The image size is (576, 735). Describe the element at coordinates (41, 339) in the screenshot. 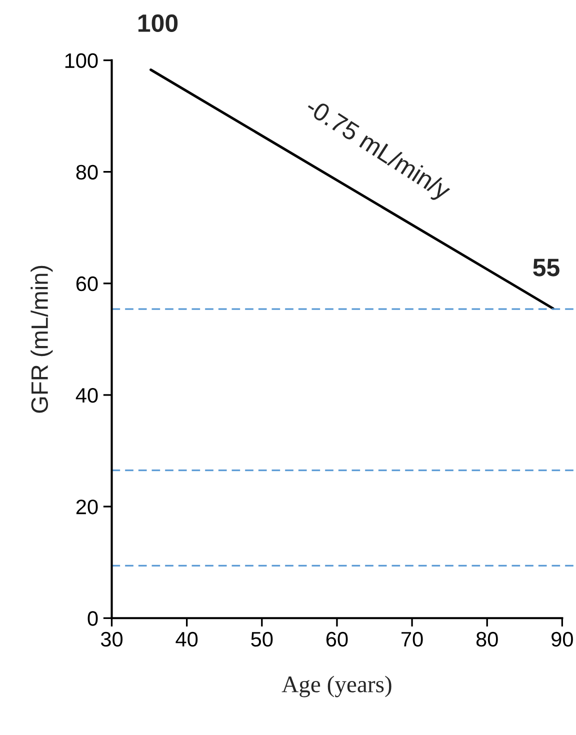

I see `y-axis-title: GFR (mL/min)` at that location.